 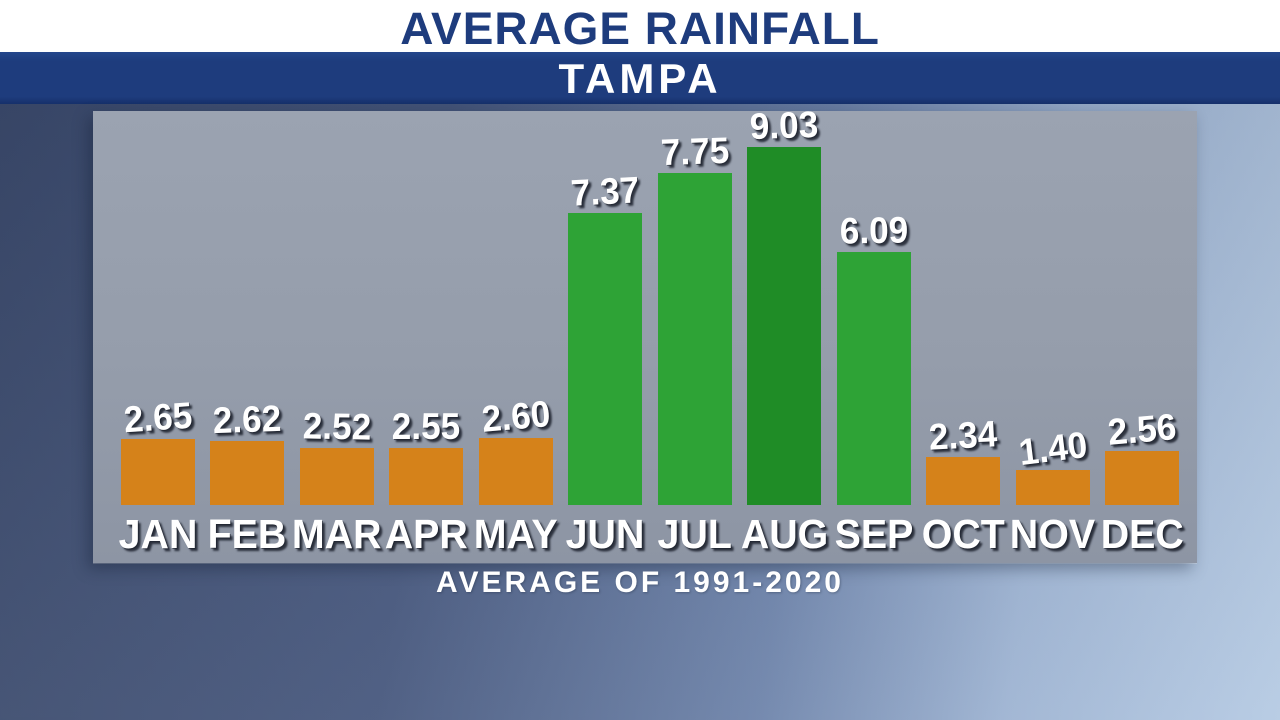 I want to click on page-title: AVERAGE RAINFALL, so click(x=640, y=28).